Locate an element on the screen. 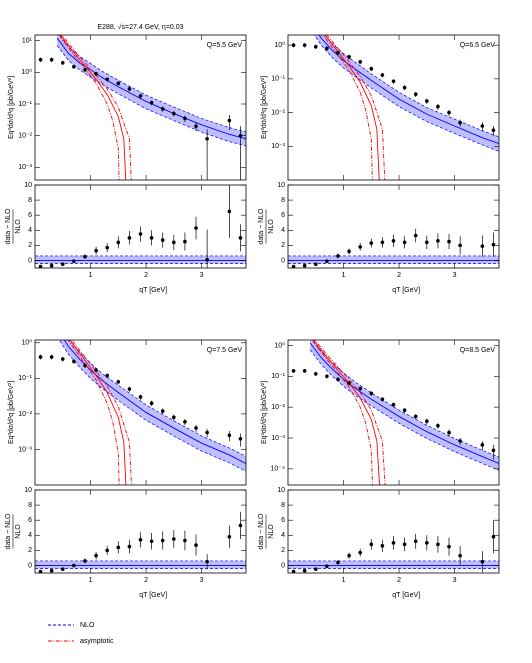 The height and width of the screenshot is (663, 532). annotation: Q=7.5 GeV is located at coordinates (225, 350).